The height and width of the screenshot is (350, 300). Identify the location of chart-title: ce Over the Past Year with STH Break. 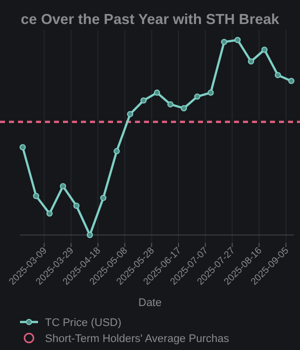
(150, 20).